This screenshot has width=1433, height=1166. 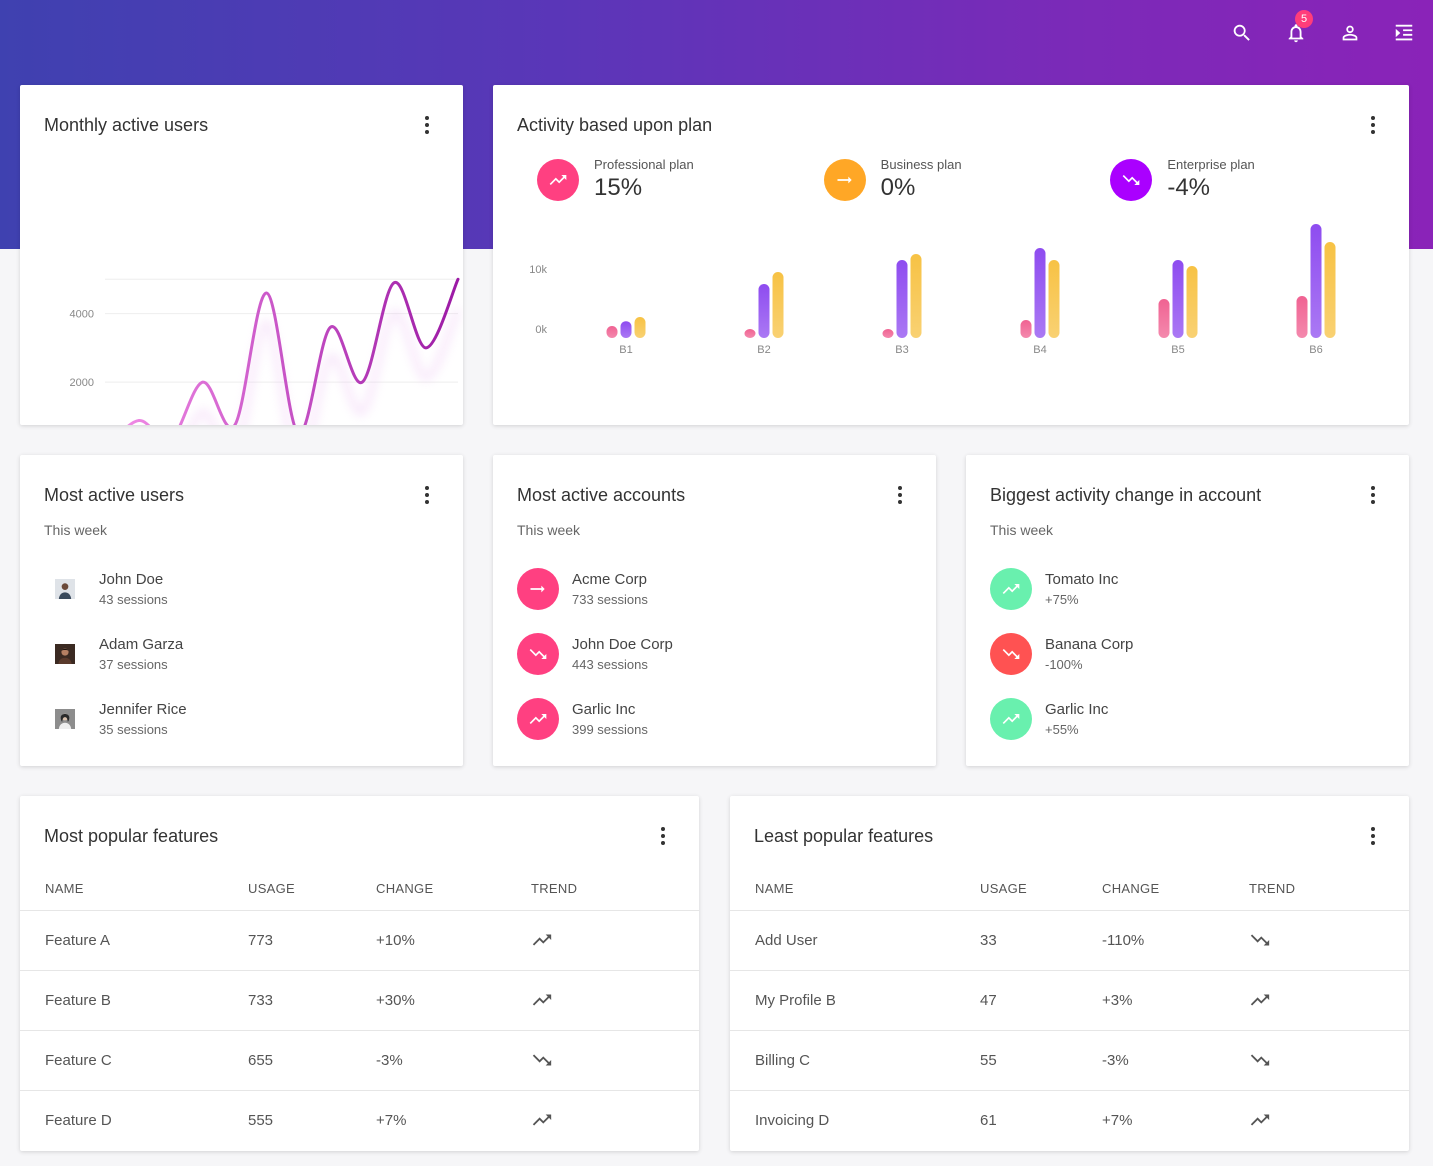 What do you see at coordinates (618, 187) in the screenshot?
I see `plan-value: 15%` at bounding box center [618, 187].